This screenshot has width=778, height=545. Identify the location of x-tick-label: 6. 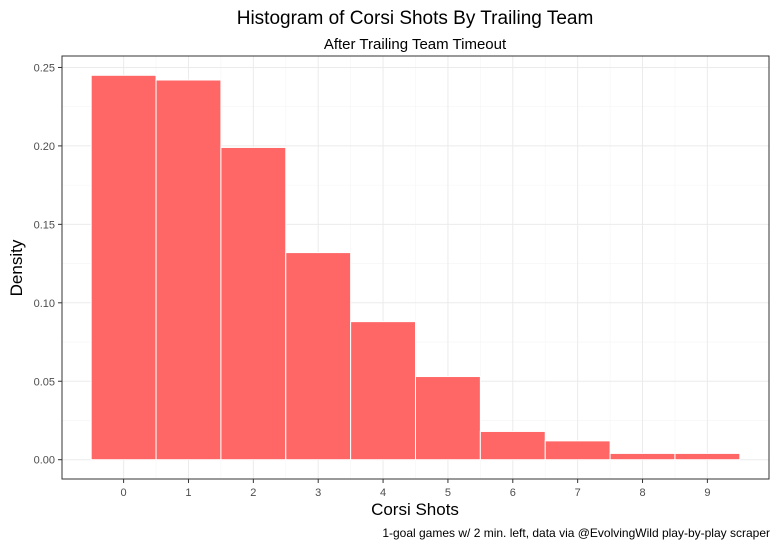
(513, 493).